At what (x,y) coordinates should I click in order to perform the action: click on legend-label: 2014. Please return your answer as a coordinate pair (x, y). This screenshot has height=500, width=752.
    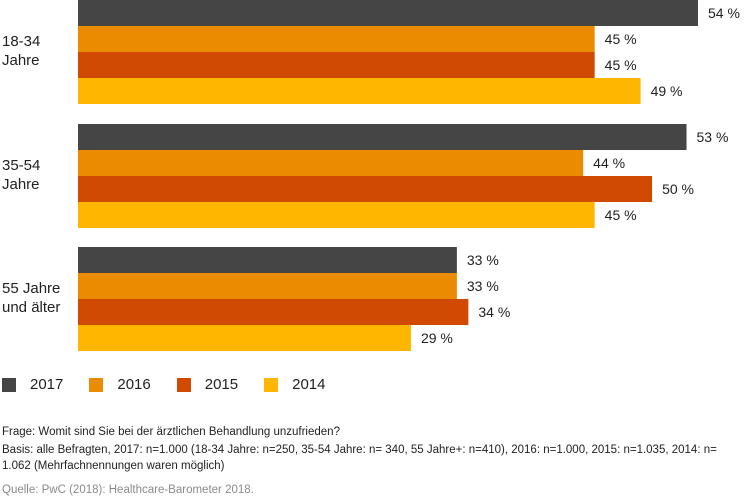
    Looking at the image, I should click on (309, 384).